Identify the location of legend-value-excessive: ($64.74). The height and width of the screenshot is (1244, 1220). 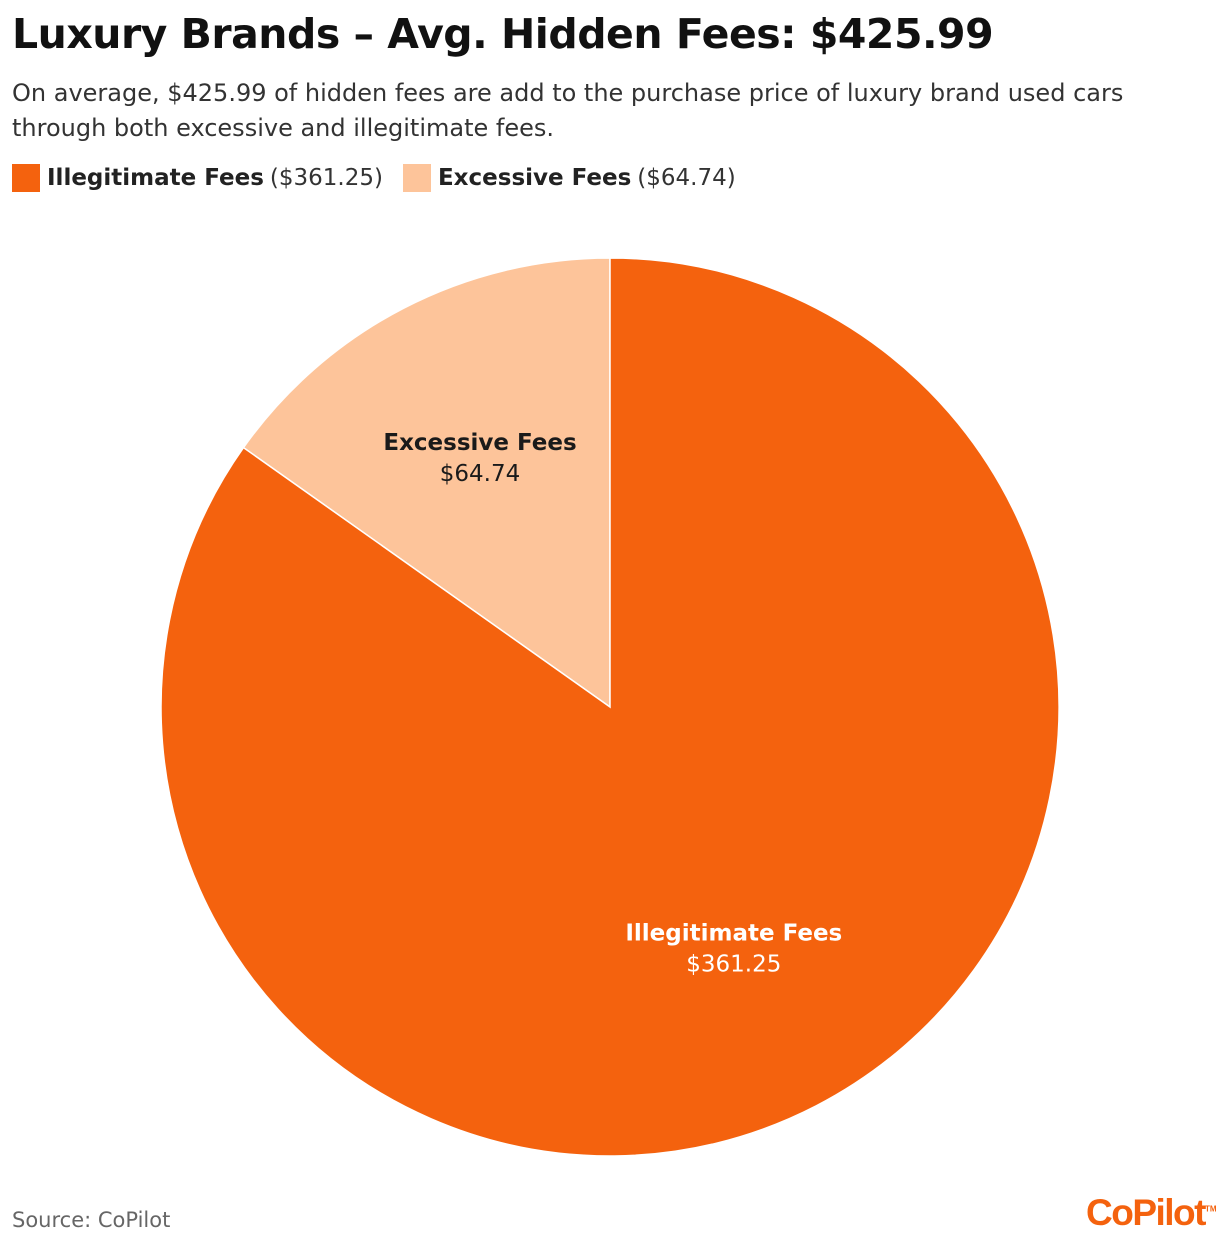
(686, 178).